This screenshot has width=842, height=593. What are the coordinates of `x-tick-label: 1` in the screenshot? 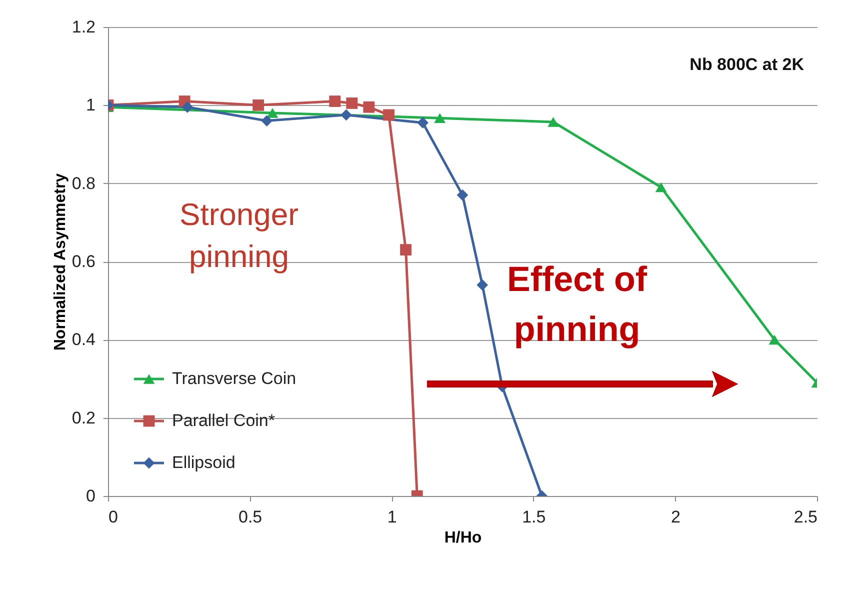 It's located at (392, 517).